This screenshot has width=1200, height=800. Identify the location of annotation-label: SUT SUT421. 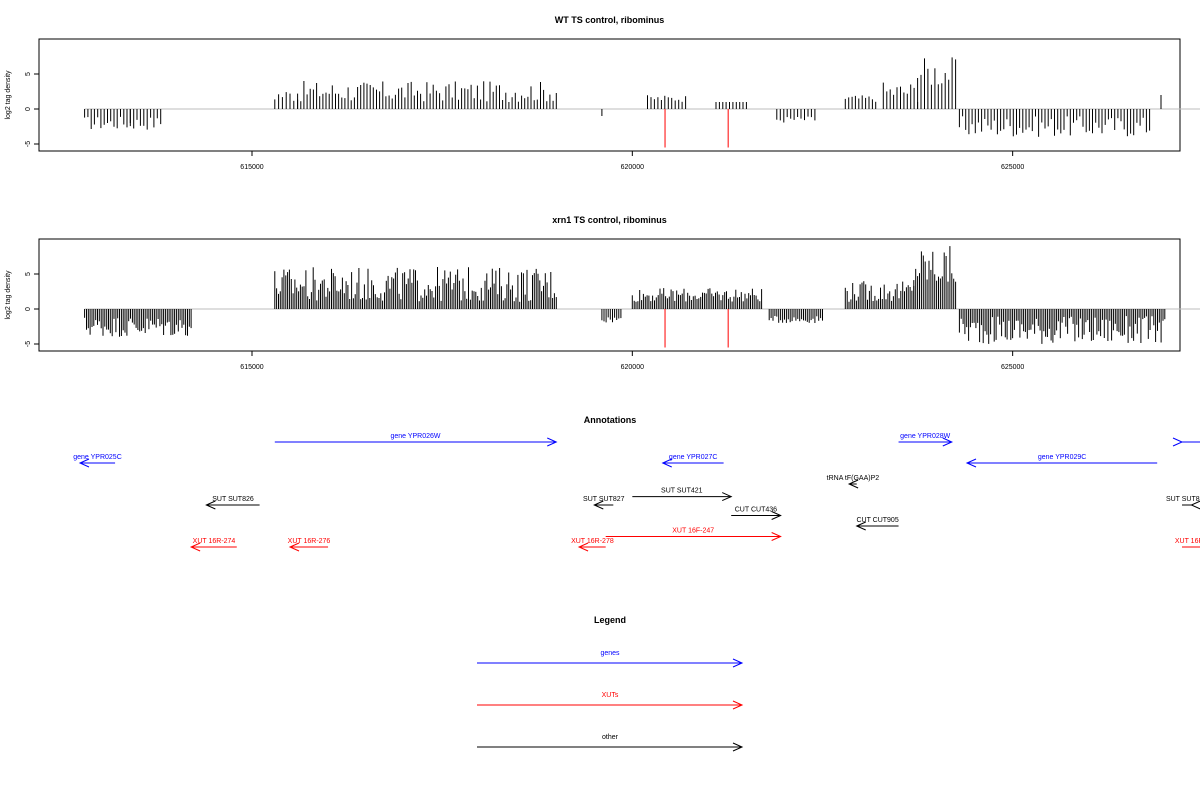
(682, 491).